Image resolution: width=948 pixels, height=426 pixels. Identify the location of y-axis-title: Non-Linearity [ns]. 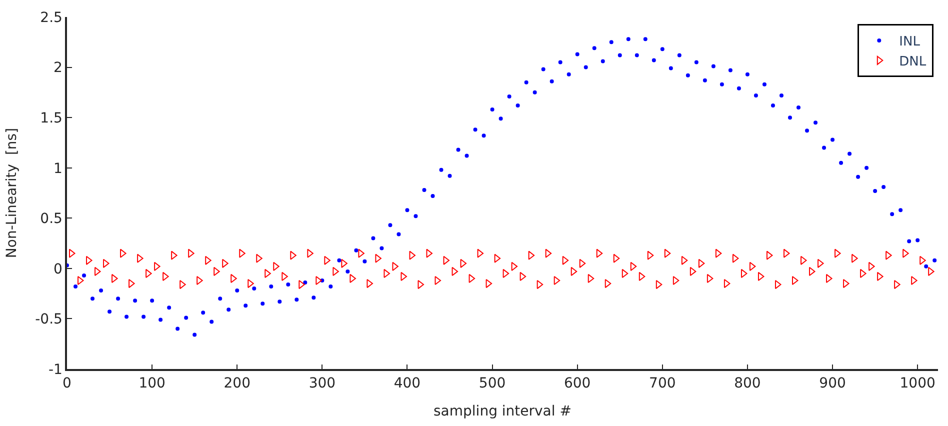
(12, 193).